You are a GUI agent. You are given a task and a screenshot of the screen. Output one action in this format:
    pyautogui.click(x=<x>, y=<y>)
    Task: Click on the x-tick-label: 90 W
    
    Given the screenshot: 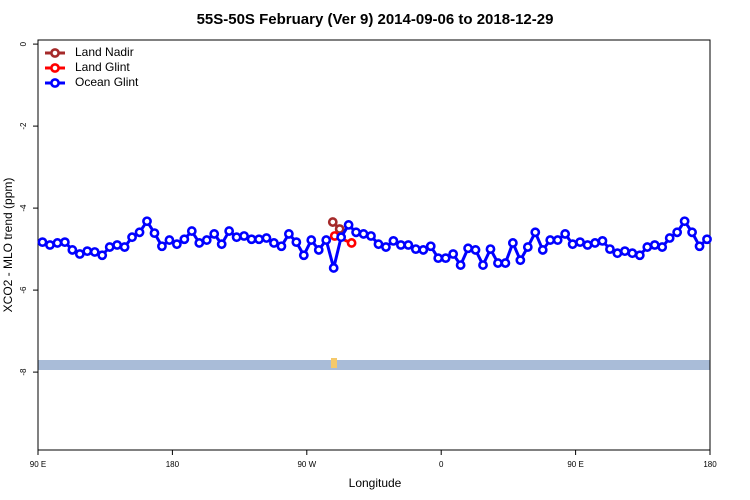 What is the action you would take?
    pyautogui.click(x=306, y=464)
    